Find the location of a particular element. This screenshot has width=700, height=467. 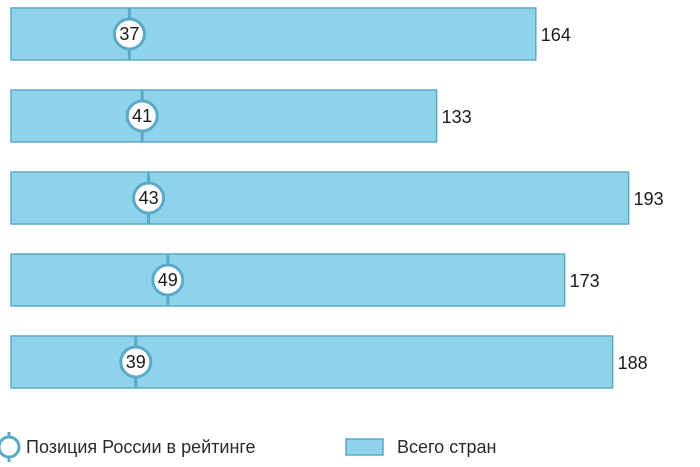

bar-swatch-icon is located at coordinates (364, 447).